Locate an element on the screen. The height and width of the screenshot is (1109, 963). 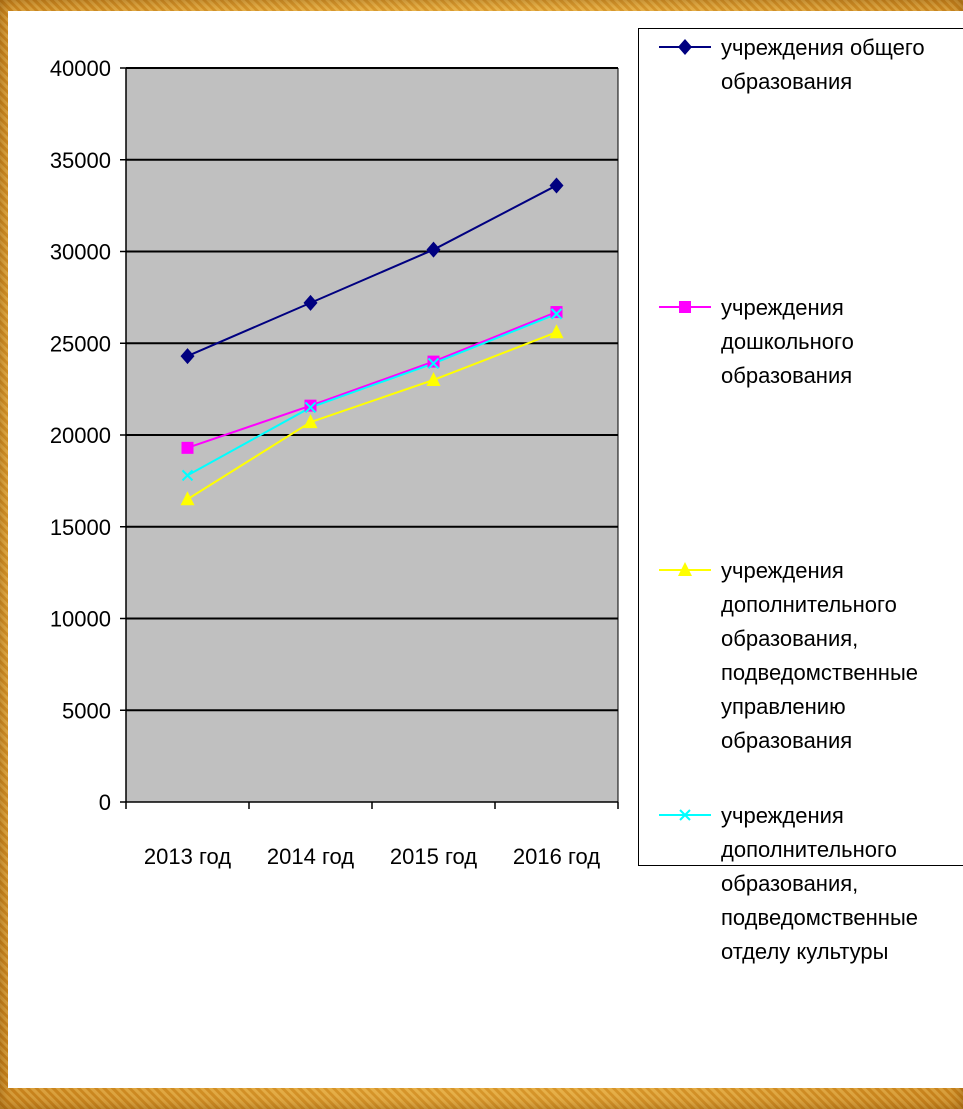
x-axis-tick-labels: 2013 год 2014 год 2015 год 2016 год is located at coordinates (372, 856).